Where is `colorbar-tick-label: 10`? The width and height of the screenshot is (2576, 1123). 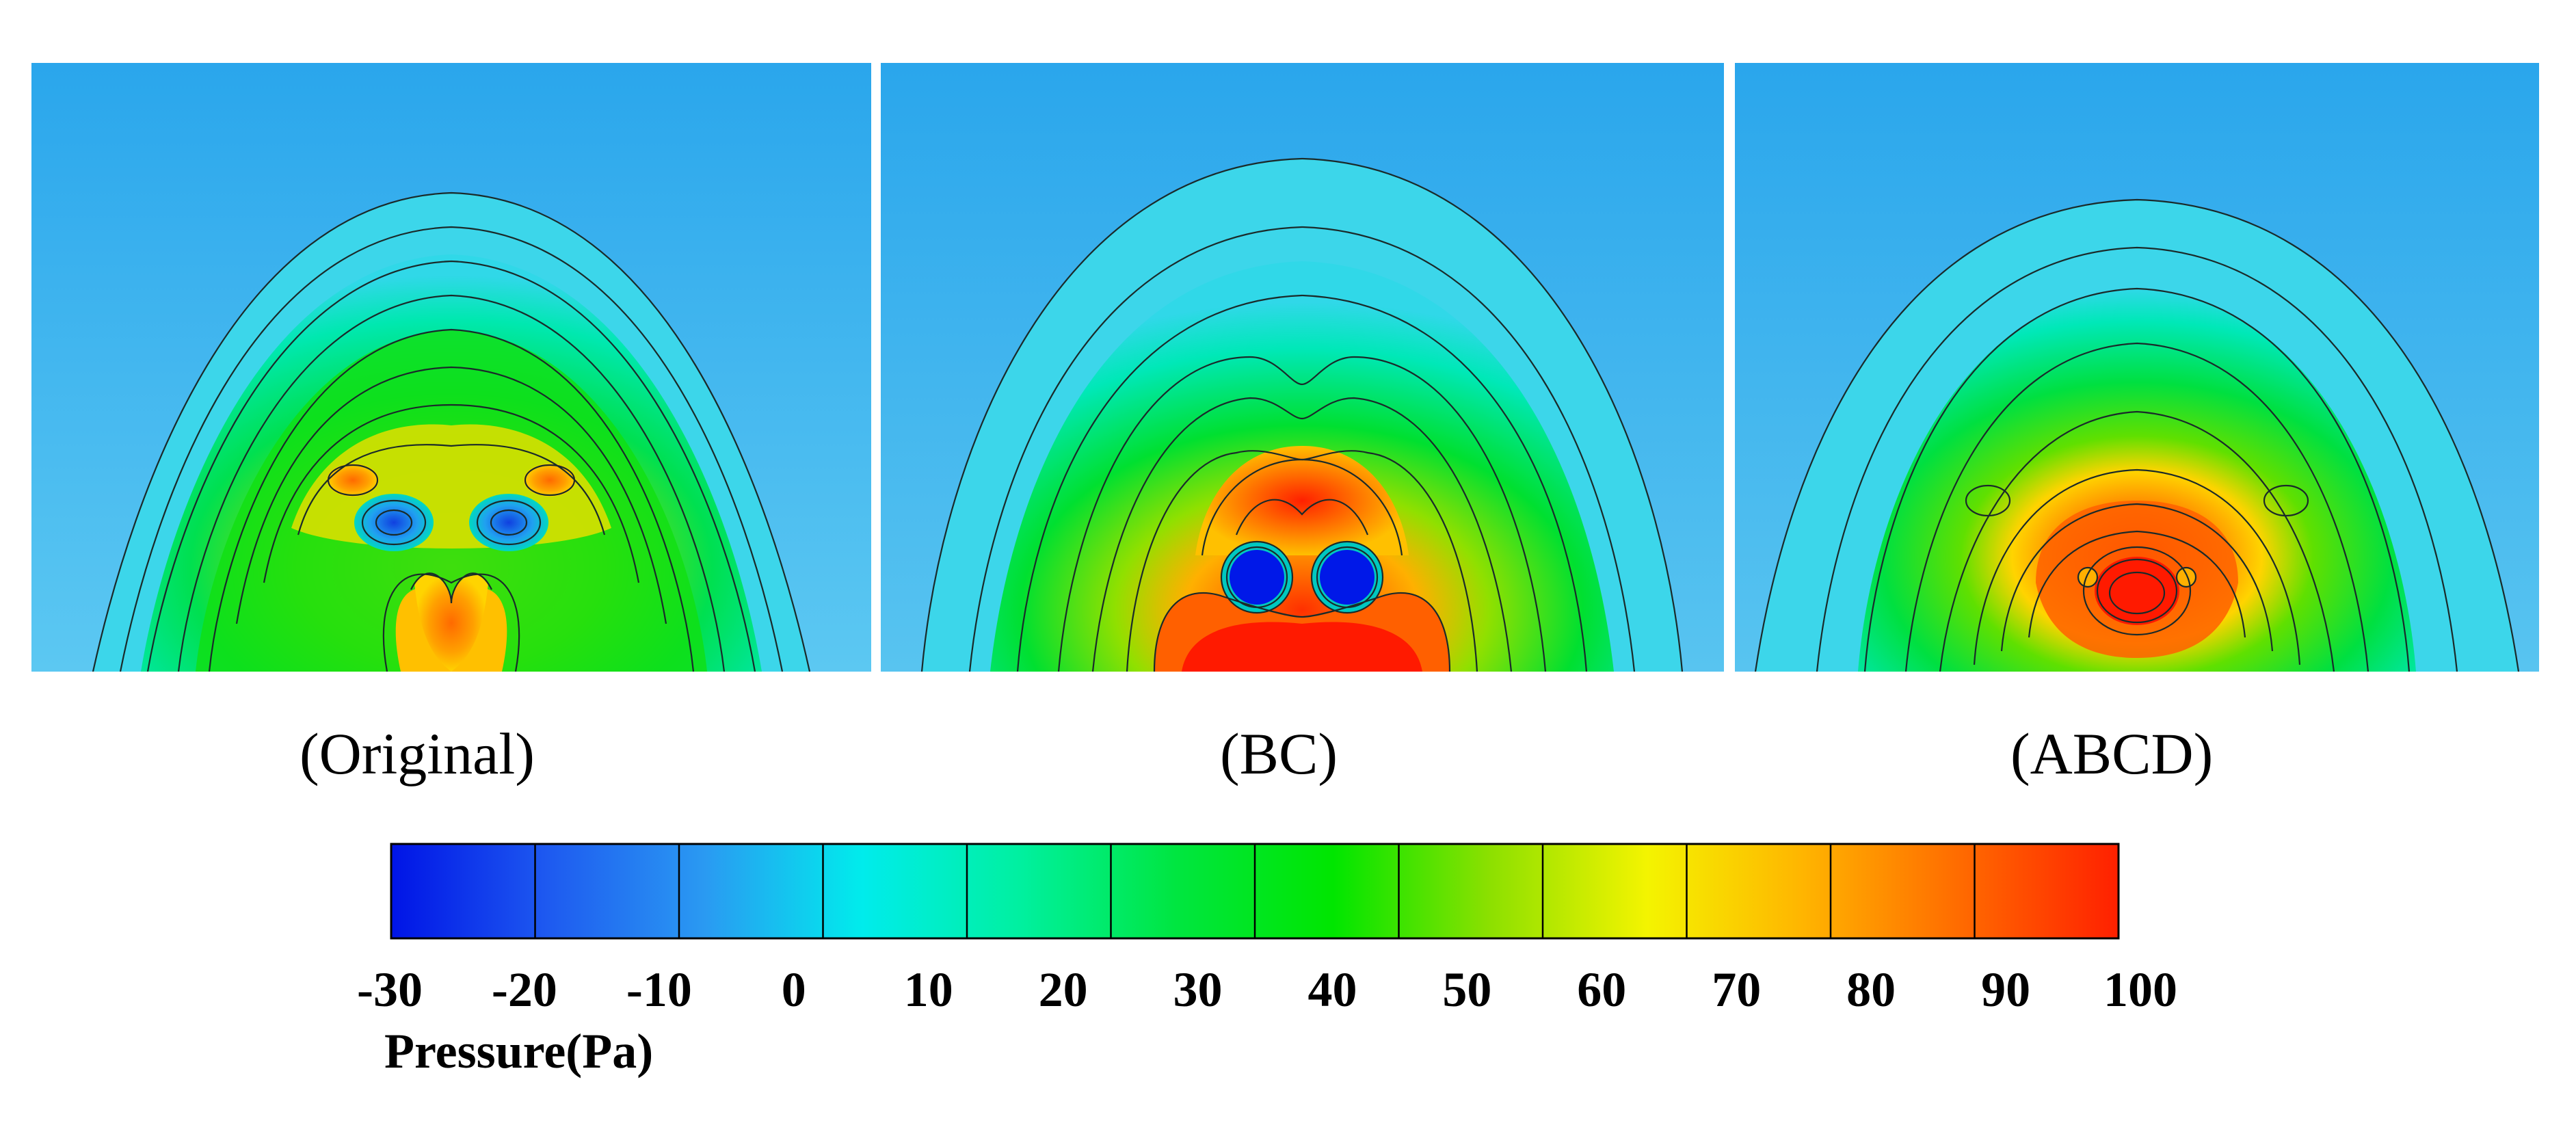 colorbar-tick-label: 10 is located at coordinates (928, 989).